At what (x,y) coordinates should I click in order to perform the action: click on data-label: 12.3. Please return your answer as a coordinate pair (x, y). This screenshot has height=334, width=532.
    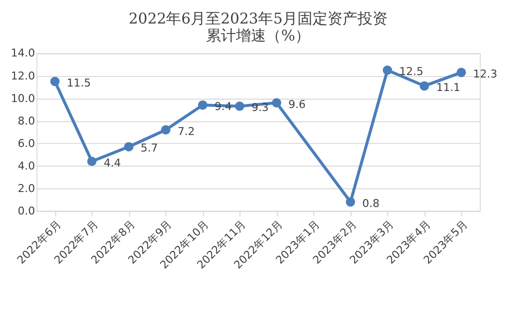
    Looking at the image, I should click on (485, 73).